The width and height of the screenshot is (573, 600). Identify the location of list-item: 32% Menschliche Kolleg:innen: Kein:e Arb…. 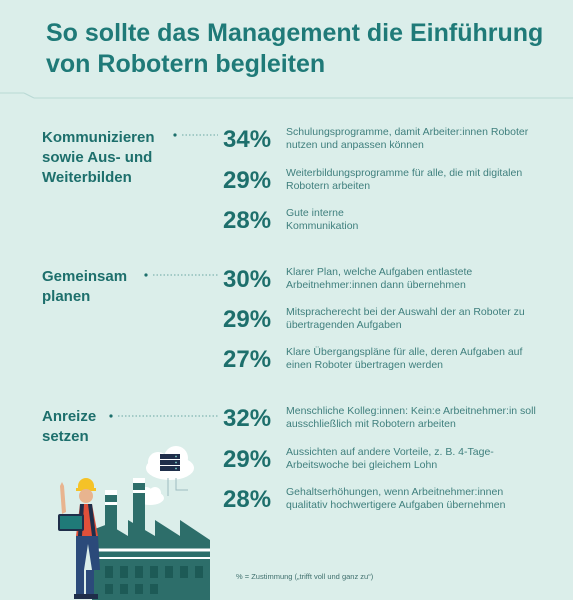
(393, 423).